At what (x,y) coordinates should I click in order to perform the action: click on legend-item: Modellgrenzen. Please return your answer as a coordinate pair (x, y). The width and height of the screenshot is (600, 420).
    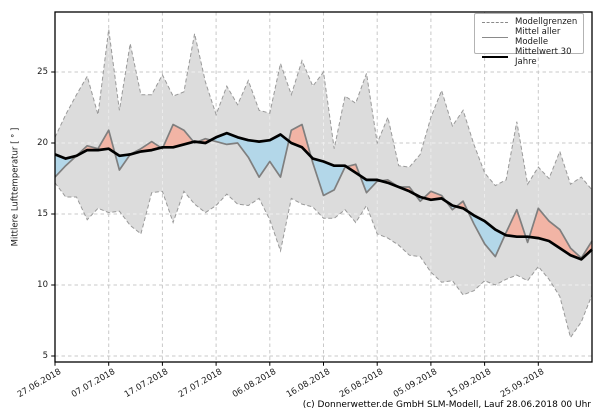
    Looking at the image, I should click on (529, 22).